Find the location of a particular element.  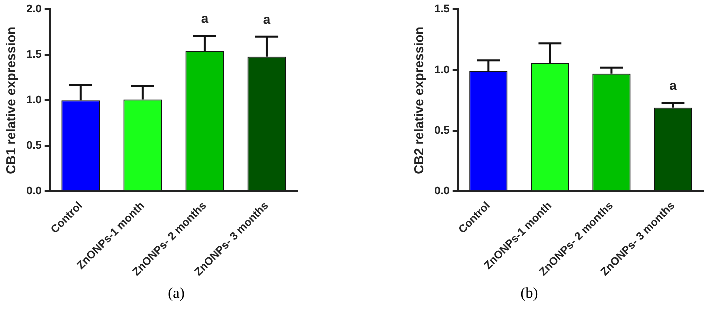

y-axis-title: CB1 relative expression is located at coordinates (10, 100).